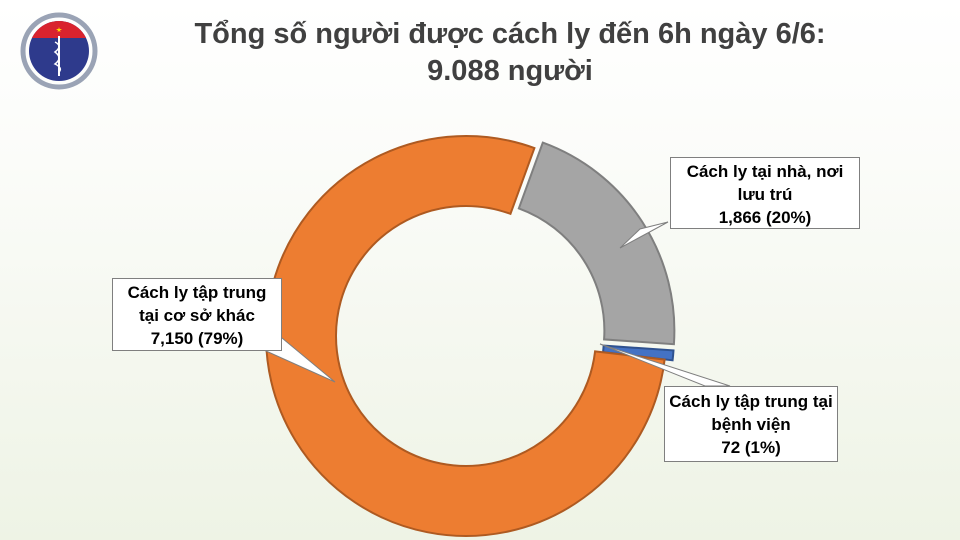 The image size is (960, 540). I want to click on ministry-of-health-logo, so click(59, 51).